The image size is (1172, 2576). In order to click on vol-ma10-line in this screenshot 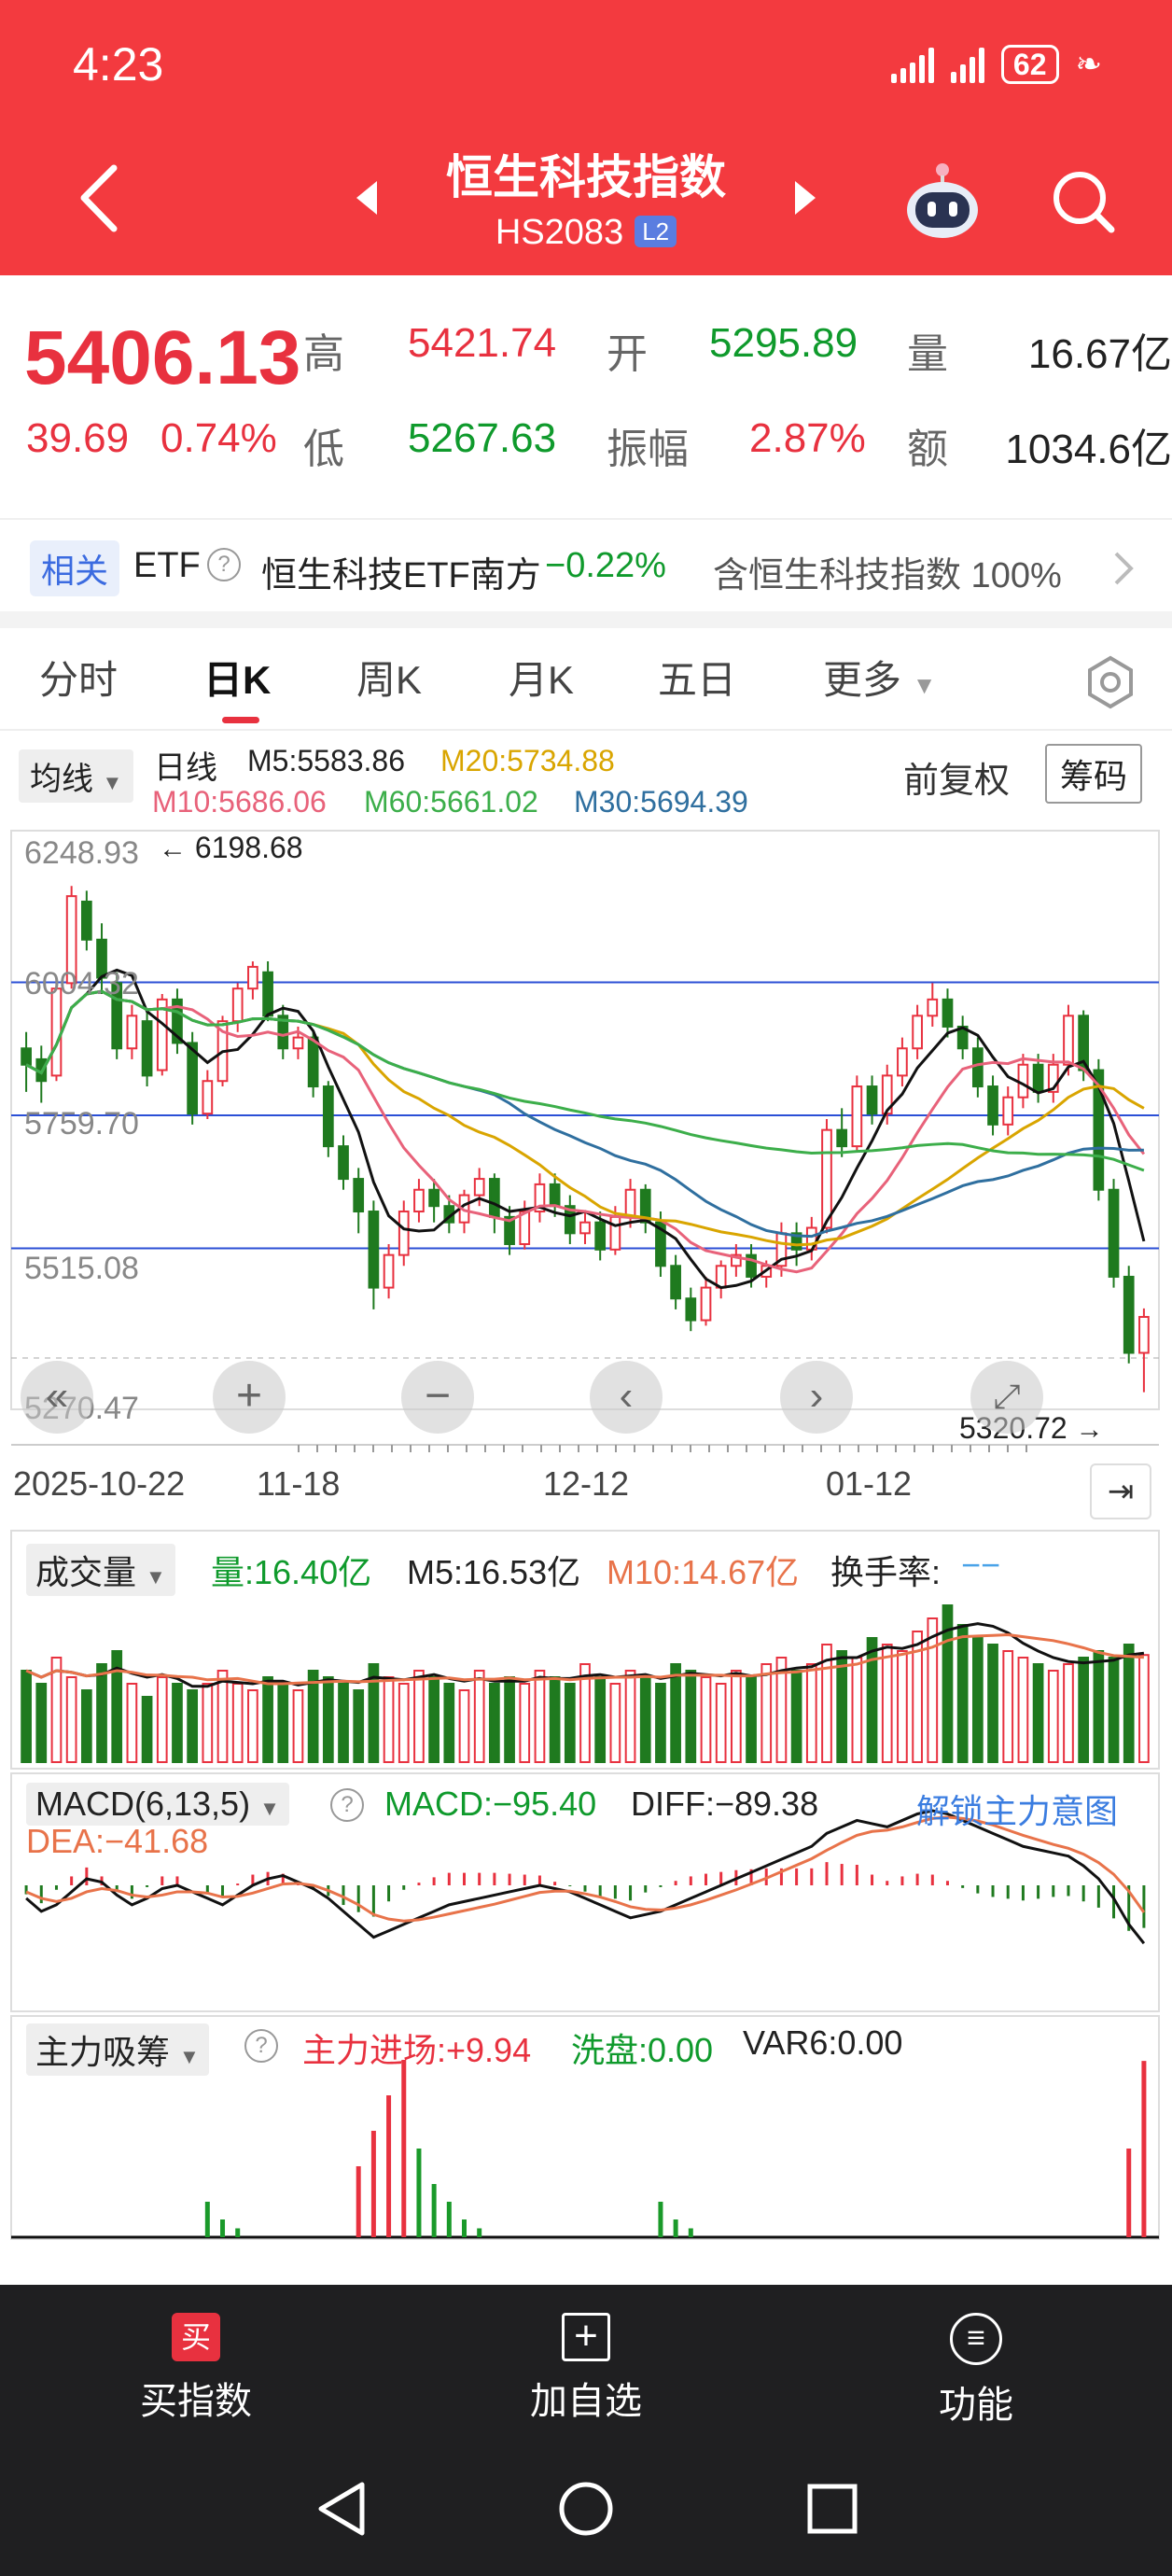, I will do `click(585, 1659)`.